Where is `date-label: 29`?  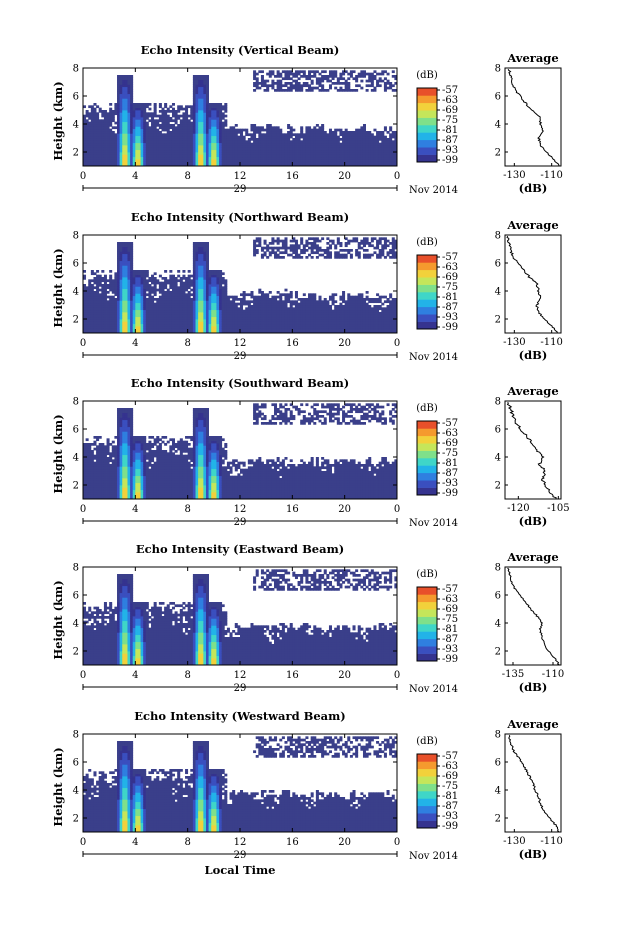 date-label: 29 is located at coordinates (240, 189).